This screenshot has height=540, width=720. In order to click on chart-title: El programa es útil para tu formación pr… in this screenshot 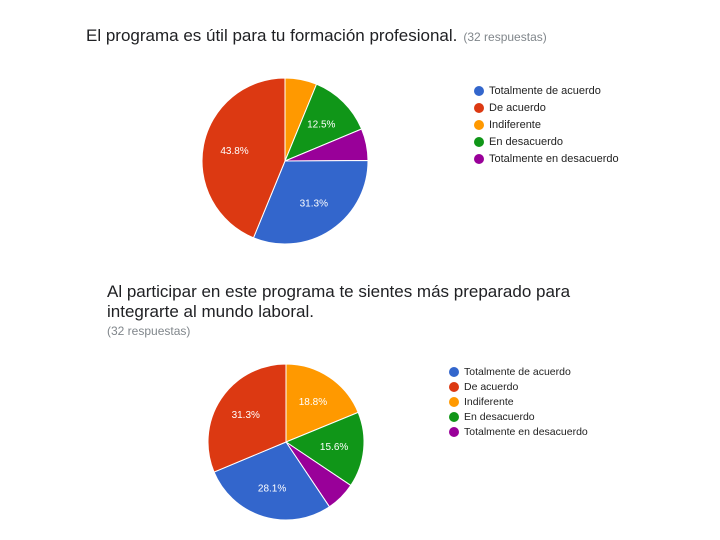, I will do `click(272, 35)`.